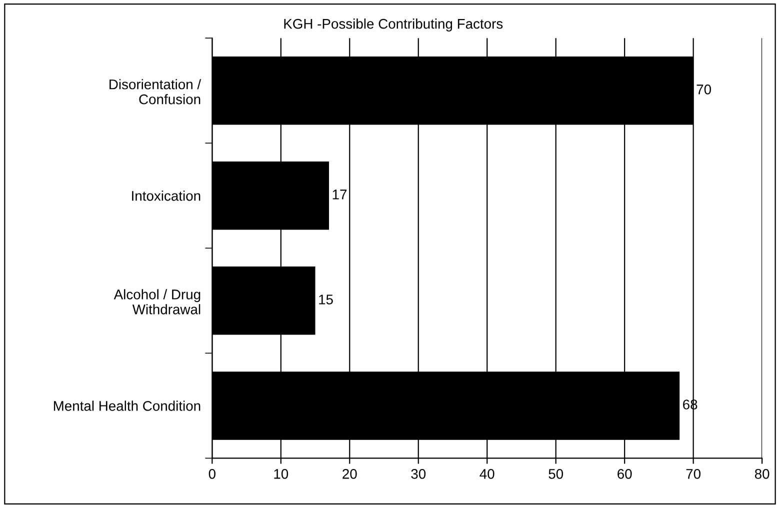 This screenshot has width=780, height=508. Describe the element at coordinates (127, 405) in the screenshot. I see `y-tick-label: Mental Health Condition` at that location.